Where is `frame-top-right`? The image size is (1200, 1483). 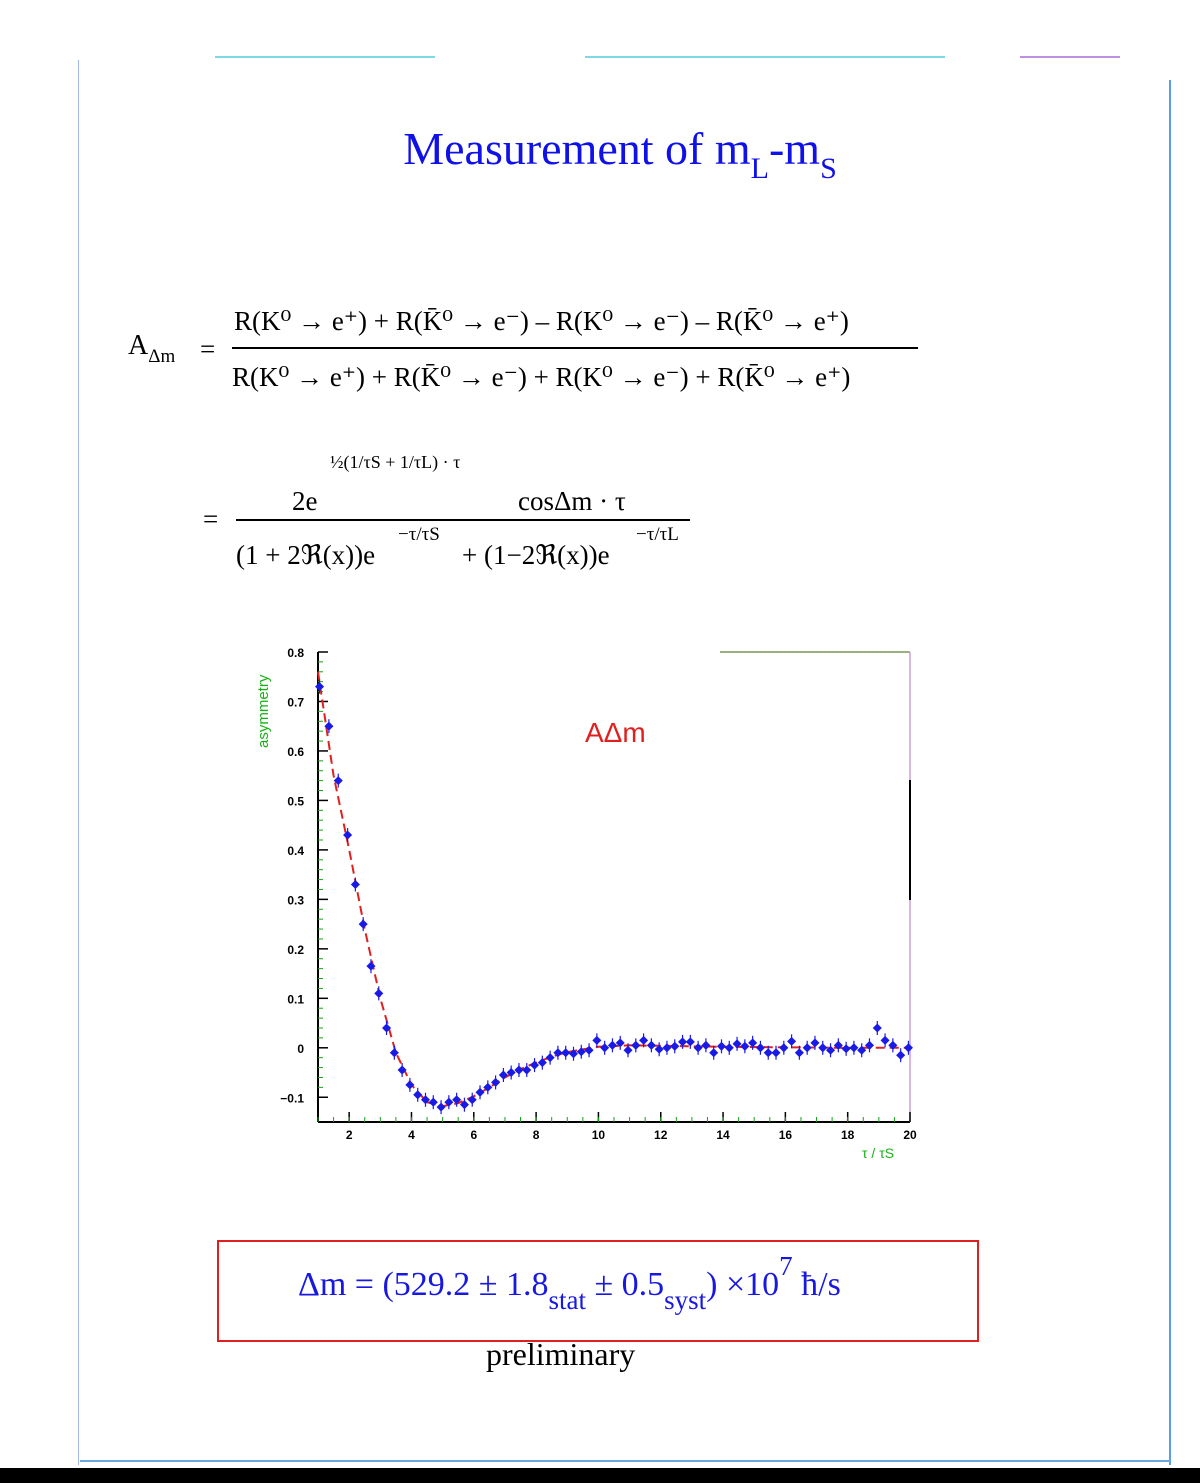 frame-top-right is located at coordinates (1070, 57).